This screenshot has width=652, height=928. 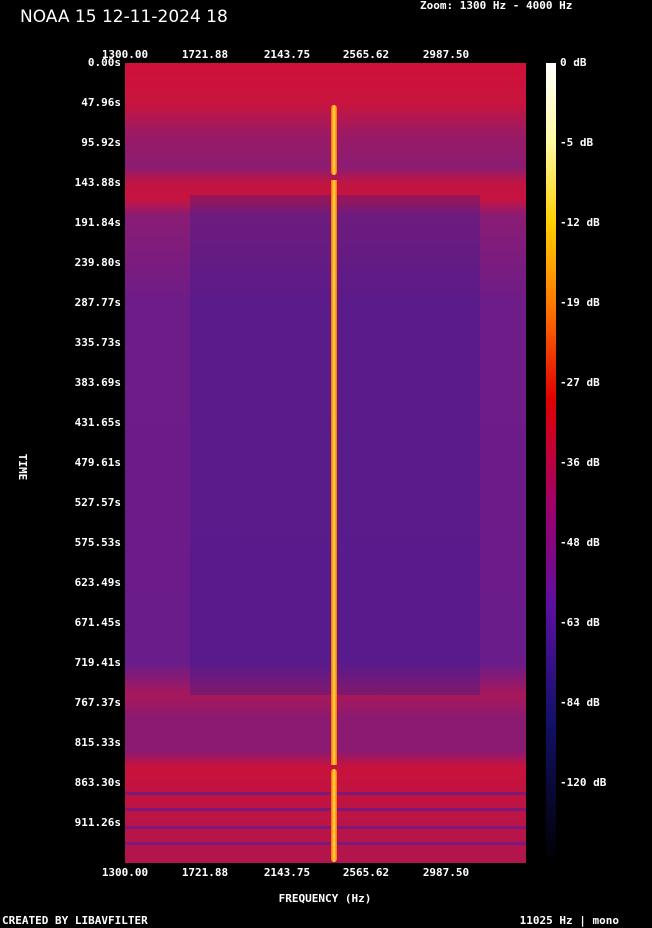 What do you see at coordinates (287, 54) in the screenshot?
I see `frequency-tick-top: 2143.75` at bounding box center [287, 54].